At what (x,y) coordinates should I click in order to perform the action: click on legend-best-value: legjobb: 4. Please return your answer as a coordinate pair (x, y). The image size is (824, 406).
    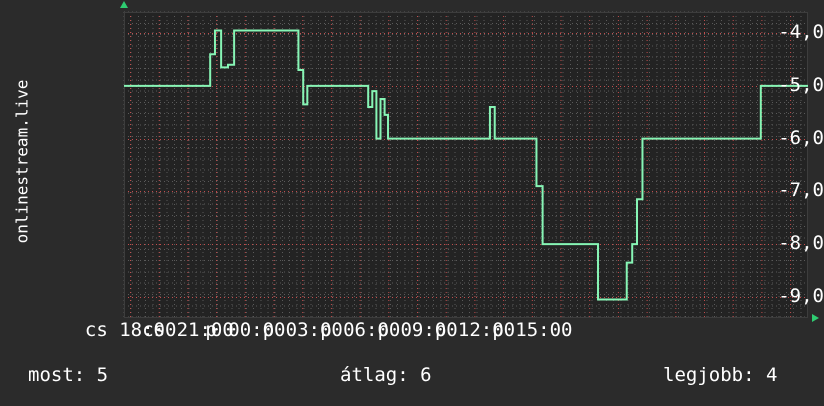
    Looking at the image, I should click on (720, 375).